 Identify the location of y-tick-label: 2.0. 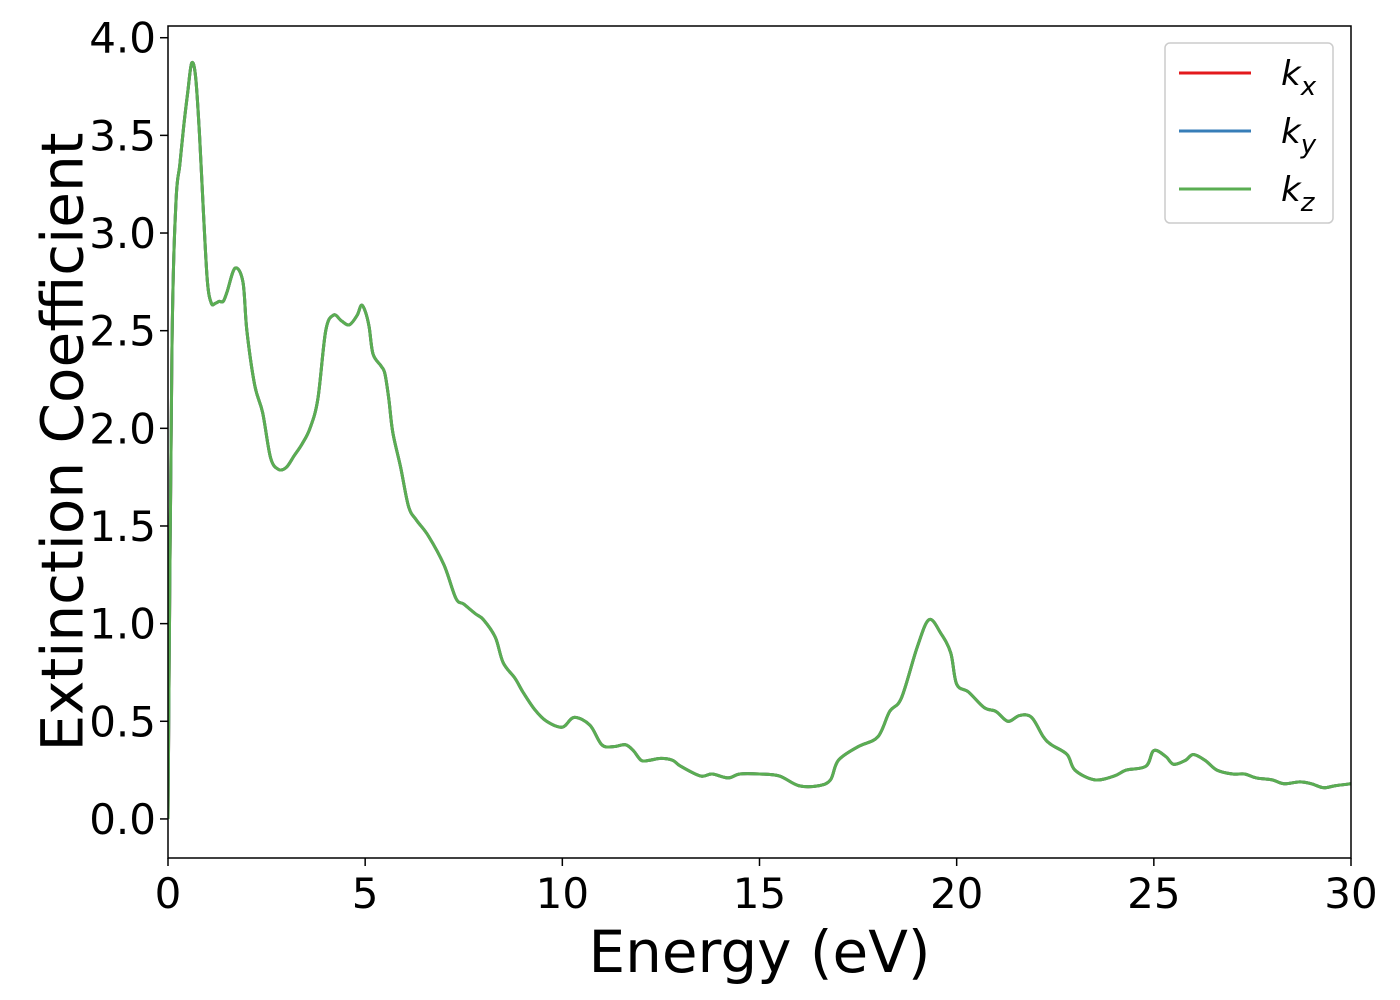
(122, 428).